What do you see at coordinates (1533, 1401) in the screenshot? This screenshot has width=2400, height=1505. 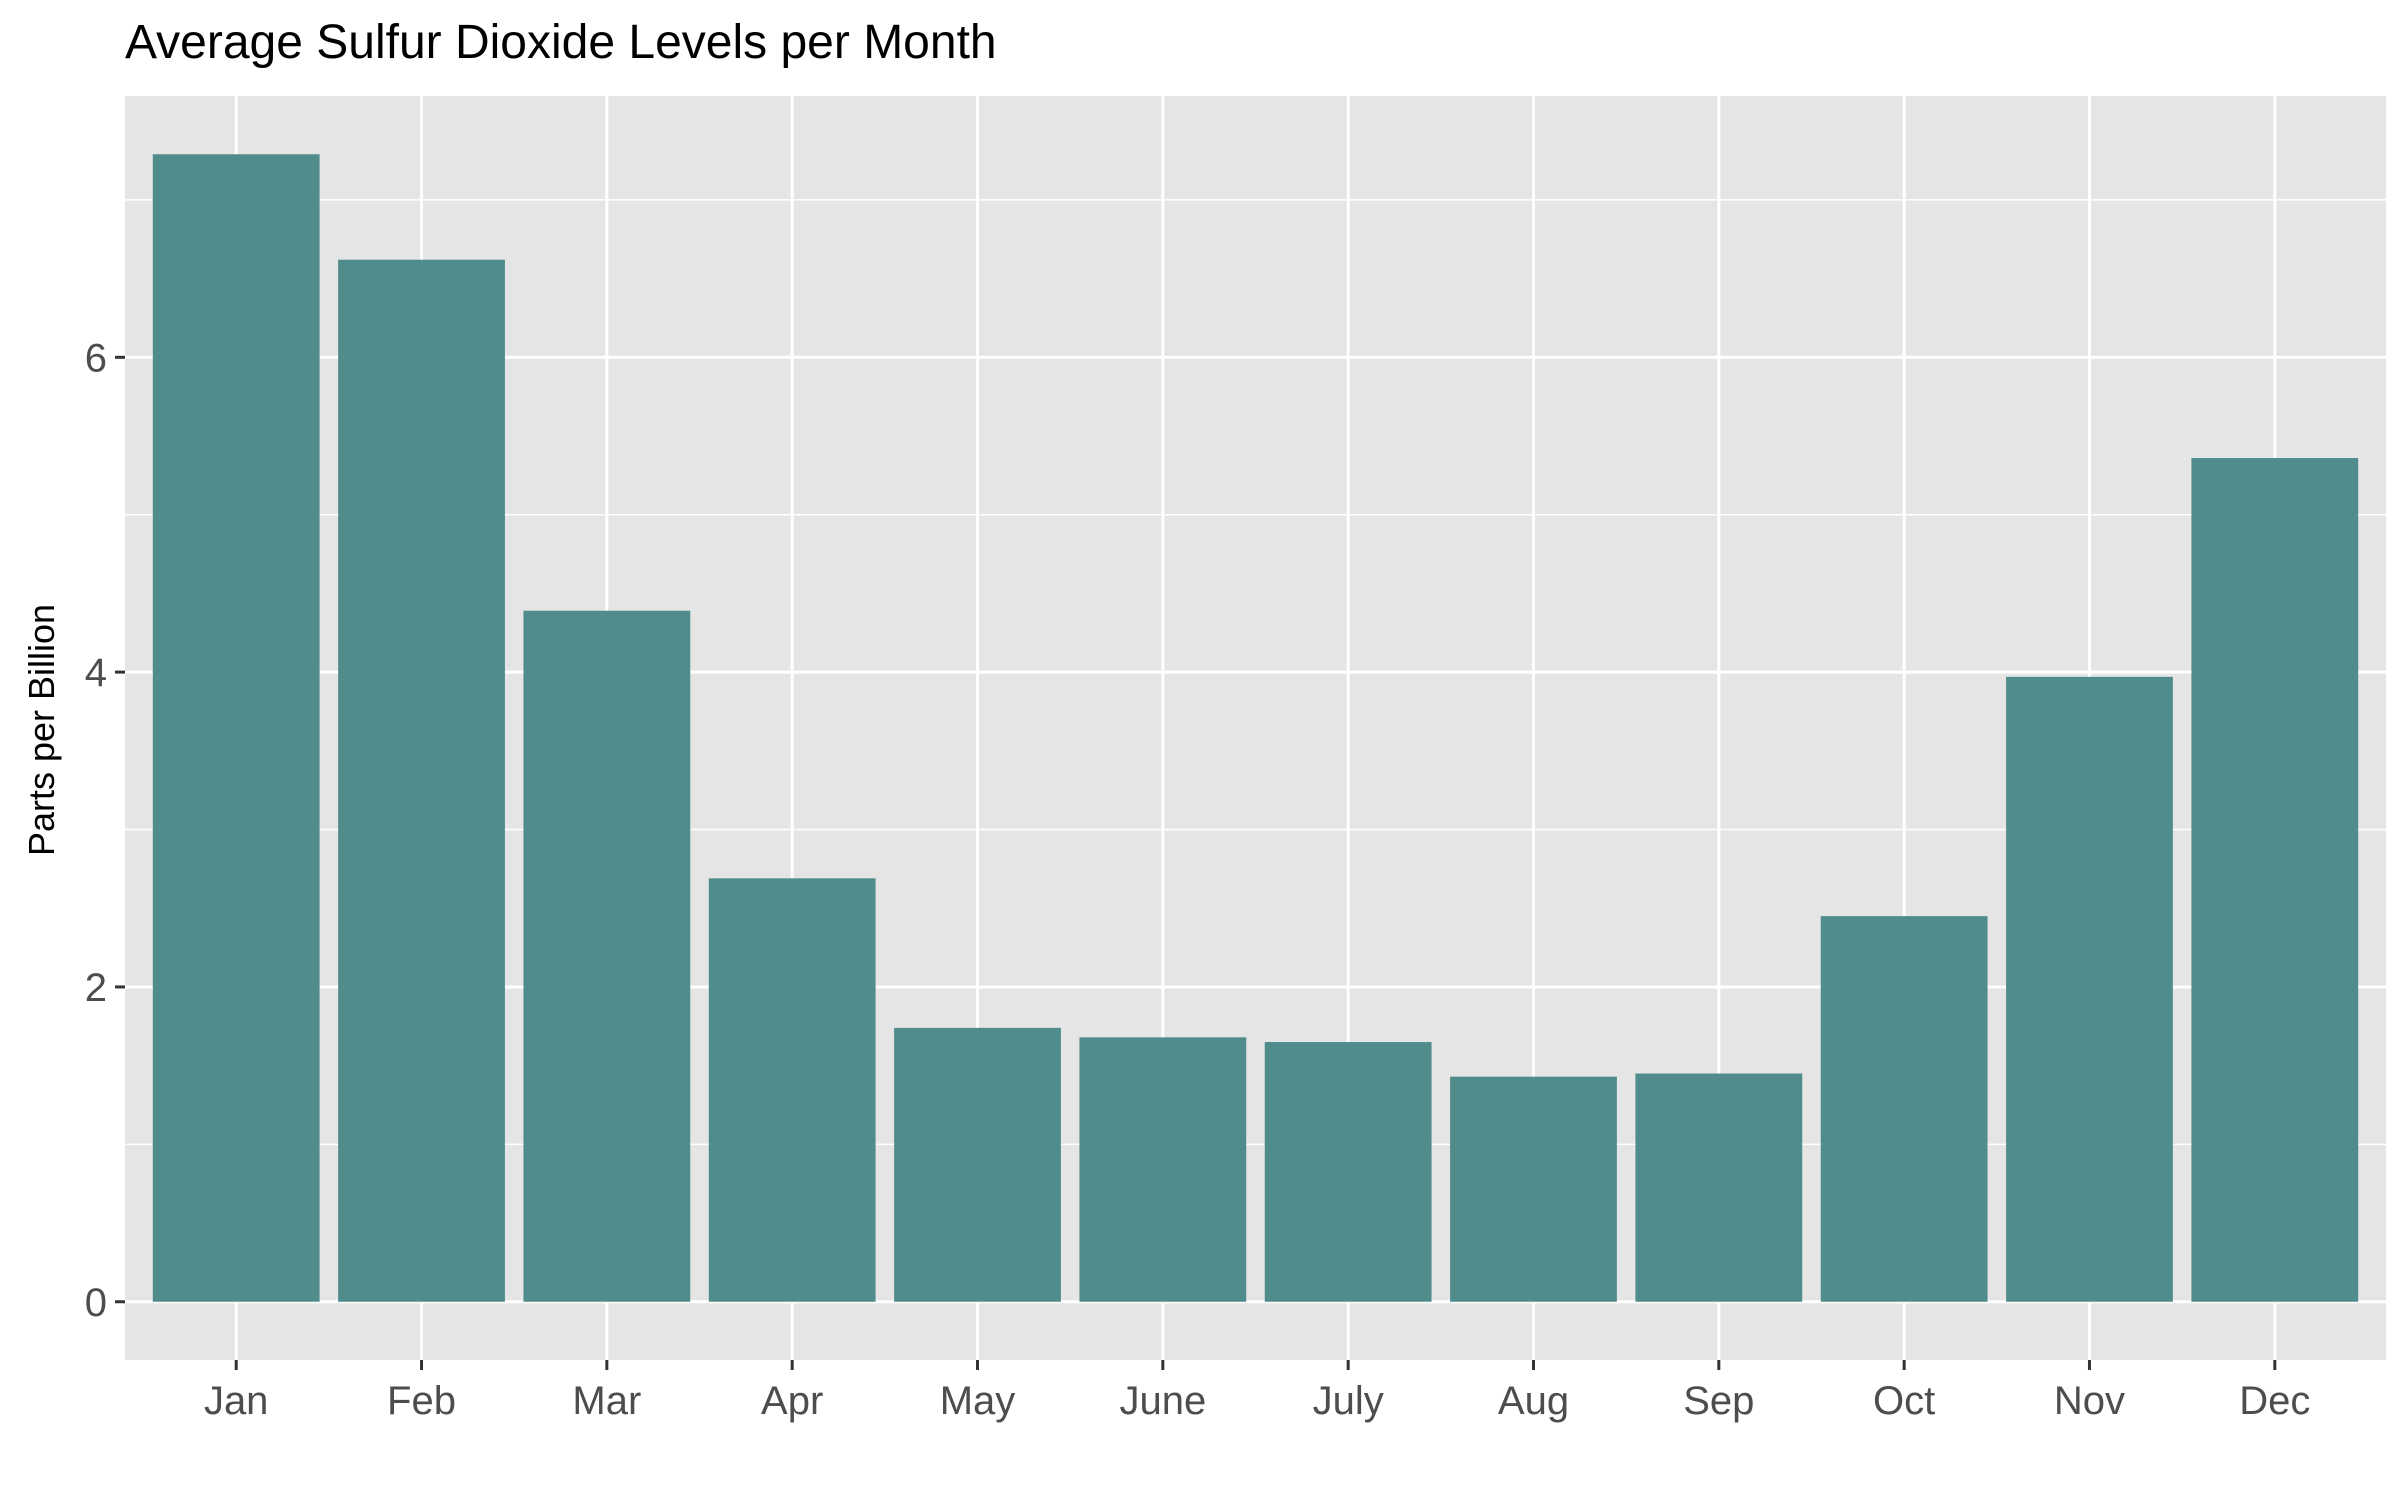 I see `x-tick-label-aug: Aug` at bounding box center [1533, 1401].